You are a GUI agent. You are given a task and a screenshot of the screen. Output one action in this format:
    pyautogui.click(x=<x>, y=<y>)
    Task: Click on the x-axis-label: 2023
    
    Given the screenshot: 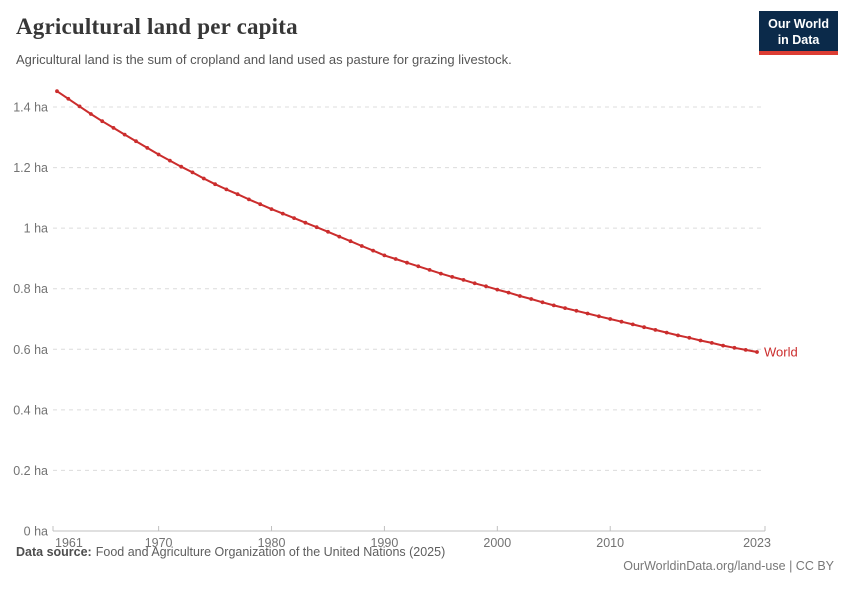 What is the action you would take?
    pyautogui.click(x=757, y=543)
    